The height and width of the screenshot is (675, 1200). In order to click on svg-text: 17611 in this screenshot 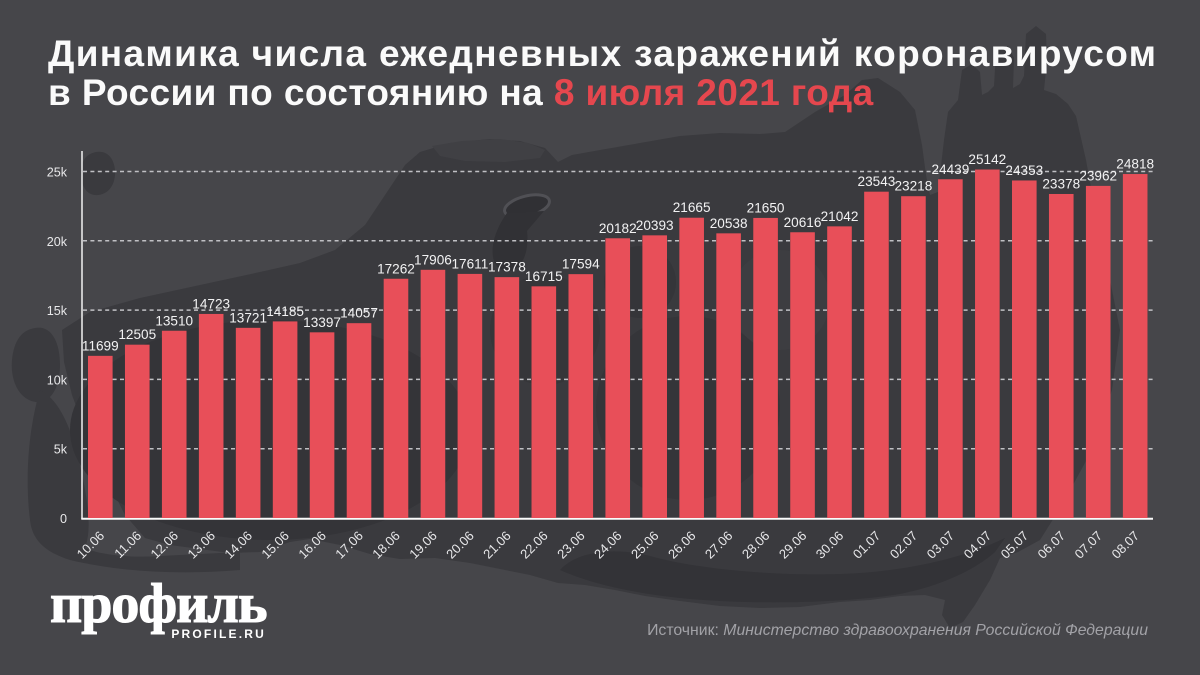, I will do `click(470, 263)`.